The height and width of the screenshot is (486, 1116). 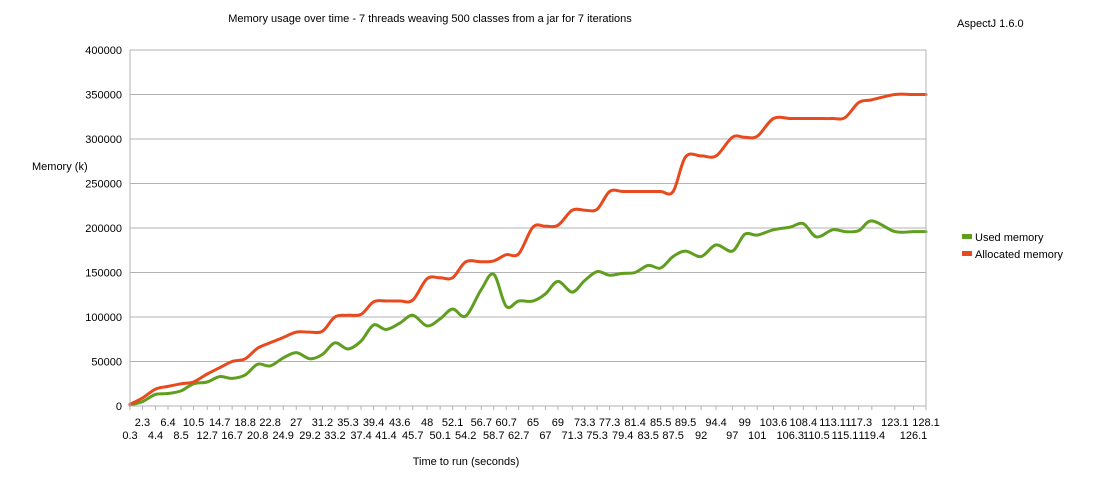 I want to click on y-tick-label: 200000, so click(x=103, y=229).